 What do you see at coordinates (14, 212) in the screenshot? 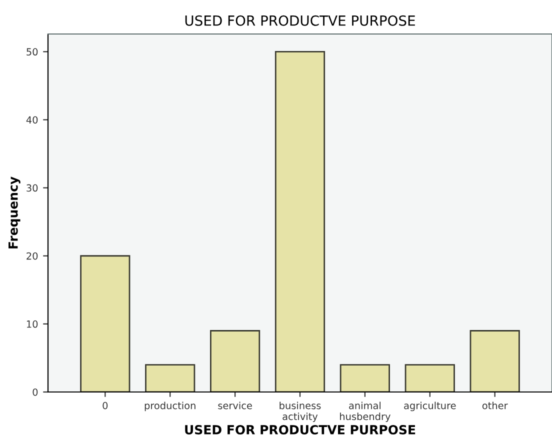
I see `y-axis-title: Frequency` at bounding box center [14, 212].